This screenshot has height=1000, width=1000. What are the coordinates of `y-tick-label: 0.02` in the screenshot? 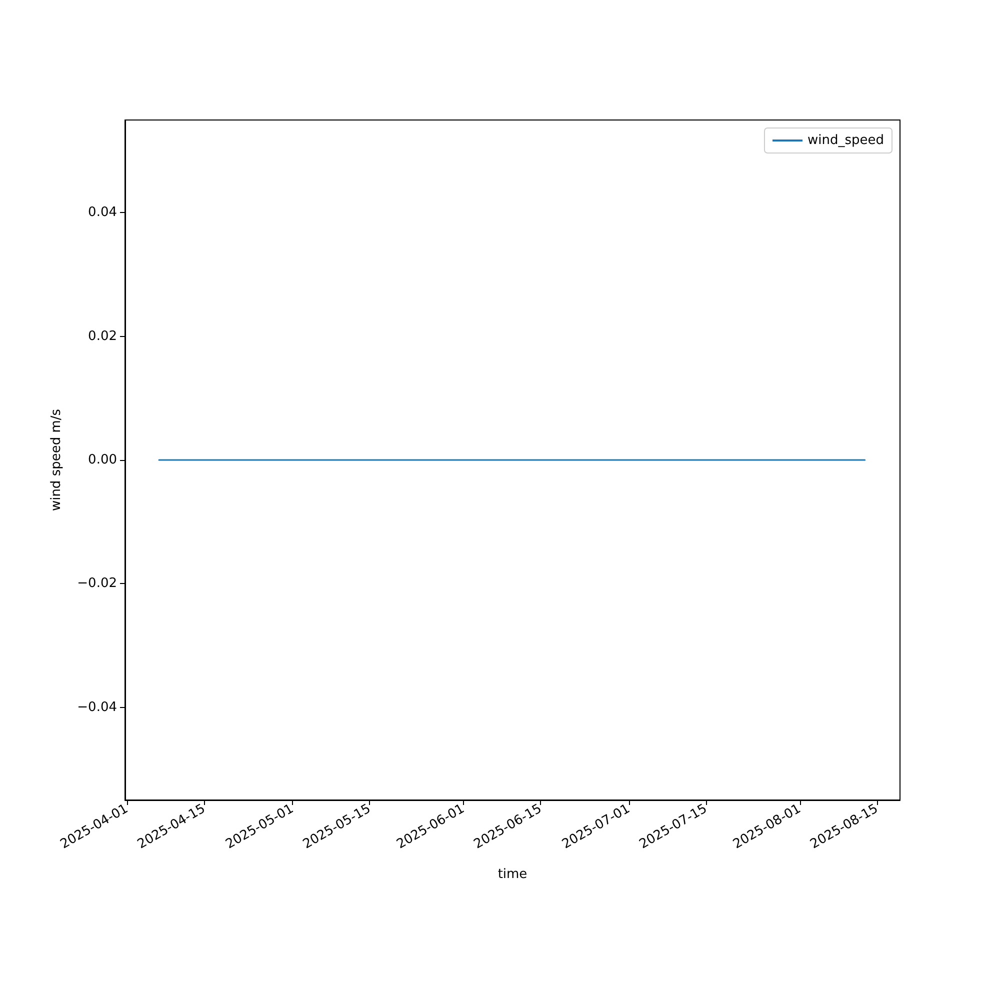 It's located at (102, 336).